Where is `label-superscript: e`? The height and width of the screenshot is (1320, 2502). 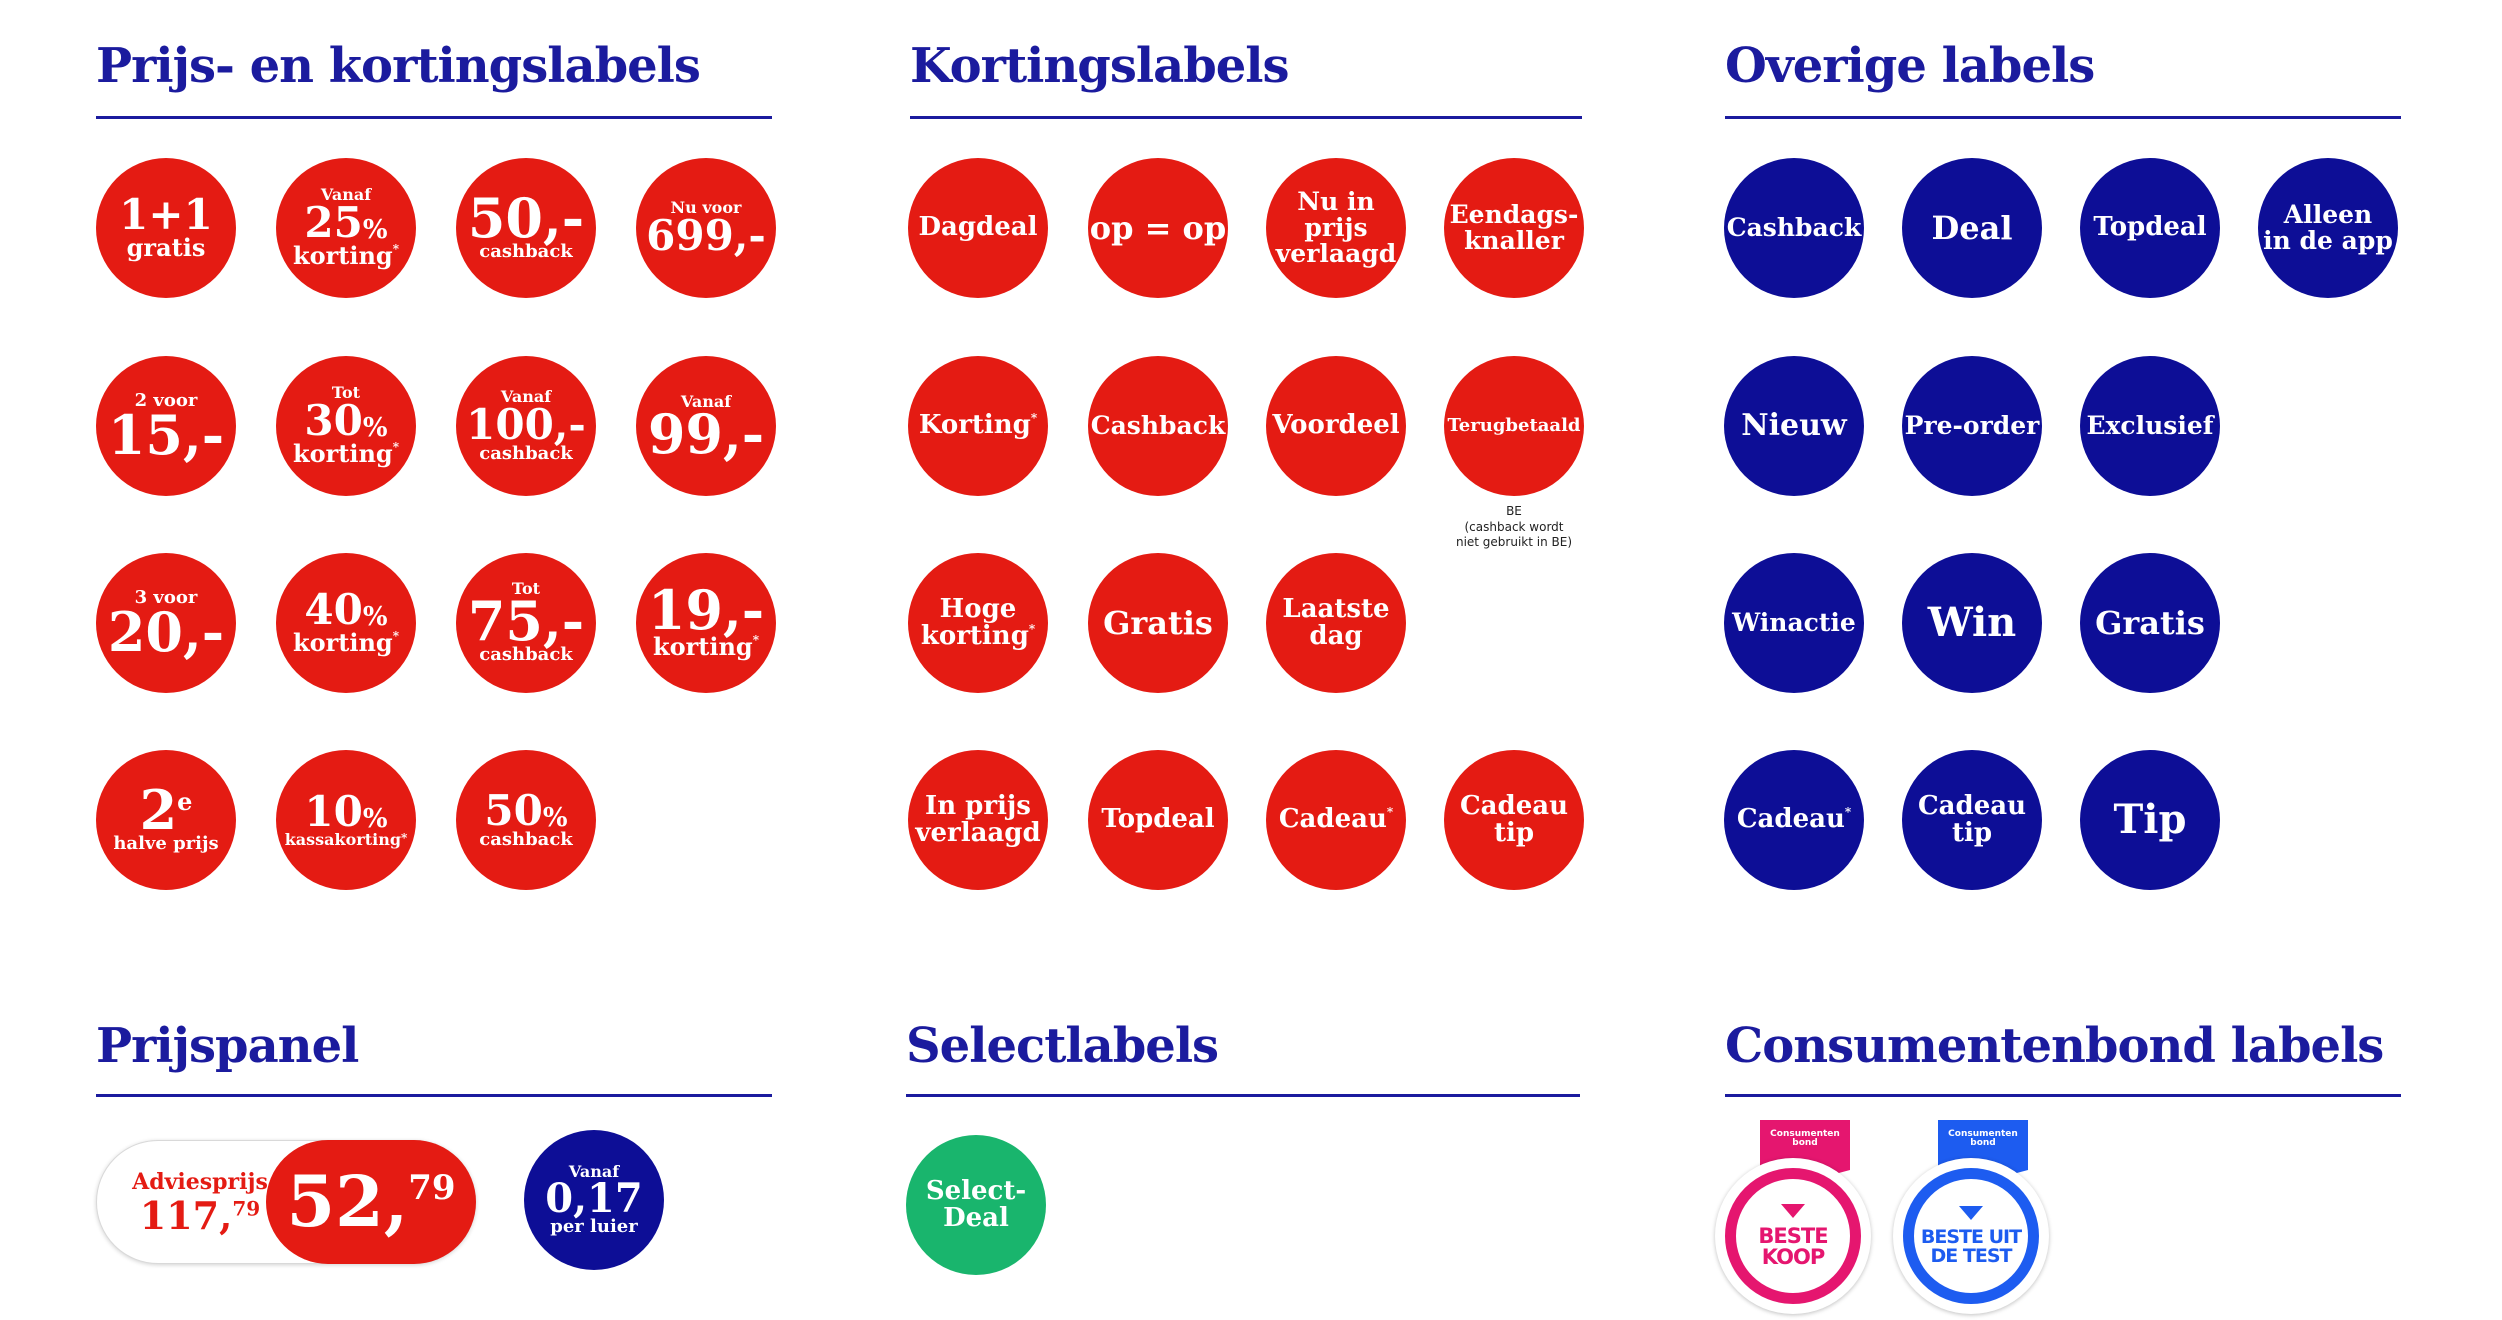
label-superscript: e is located at coordinates (185, 802).